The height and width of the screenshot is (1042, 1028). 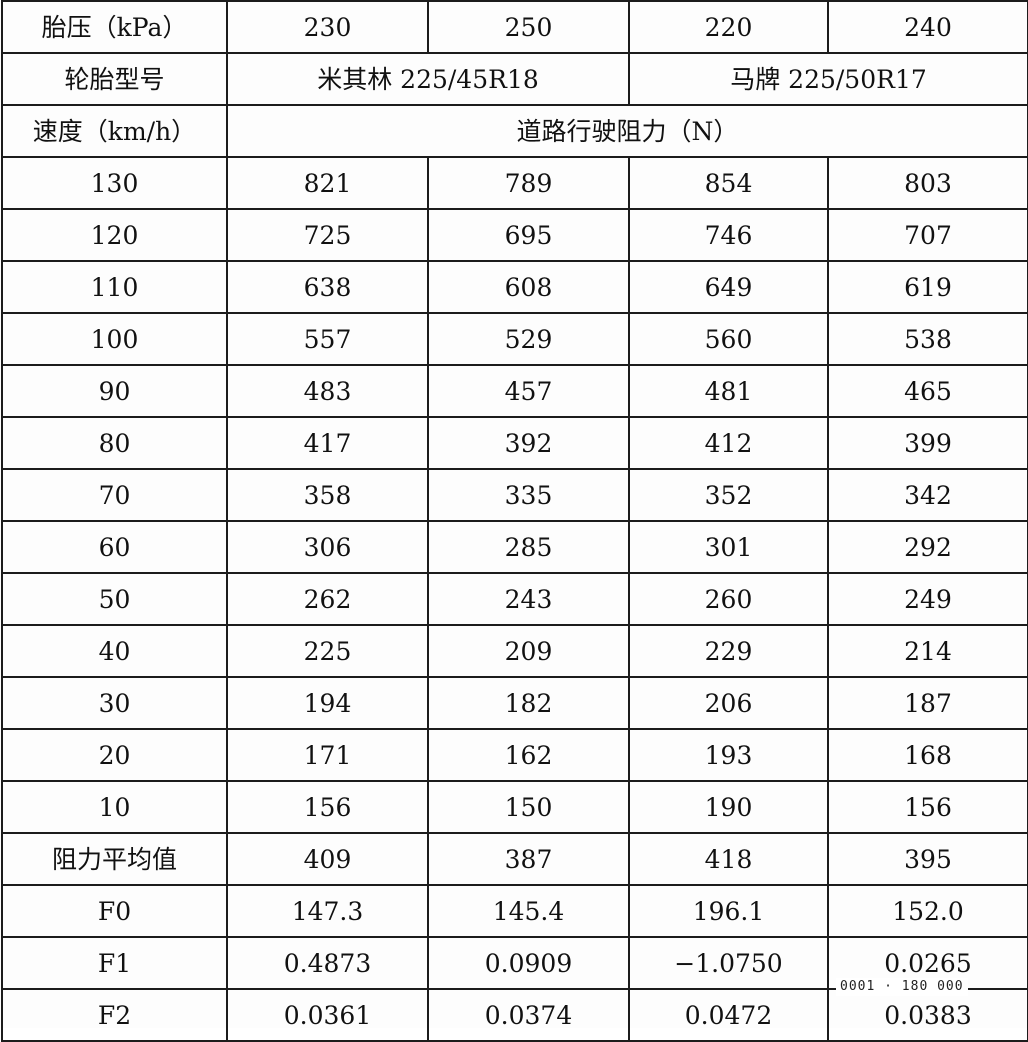 What do you see at coordinates (927, 339) in the screenshot?
I see `table-cell: 538` at bounding box center [927, 339].